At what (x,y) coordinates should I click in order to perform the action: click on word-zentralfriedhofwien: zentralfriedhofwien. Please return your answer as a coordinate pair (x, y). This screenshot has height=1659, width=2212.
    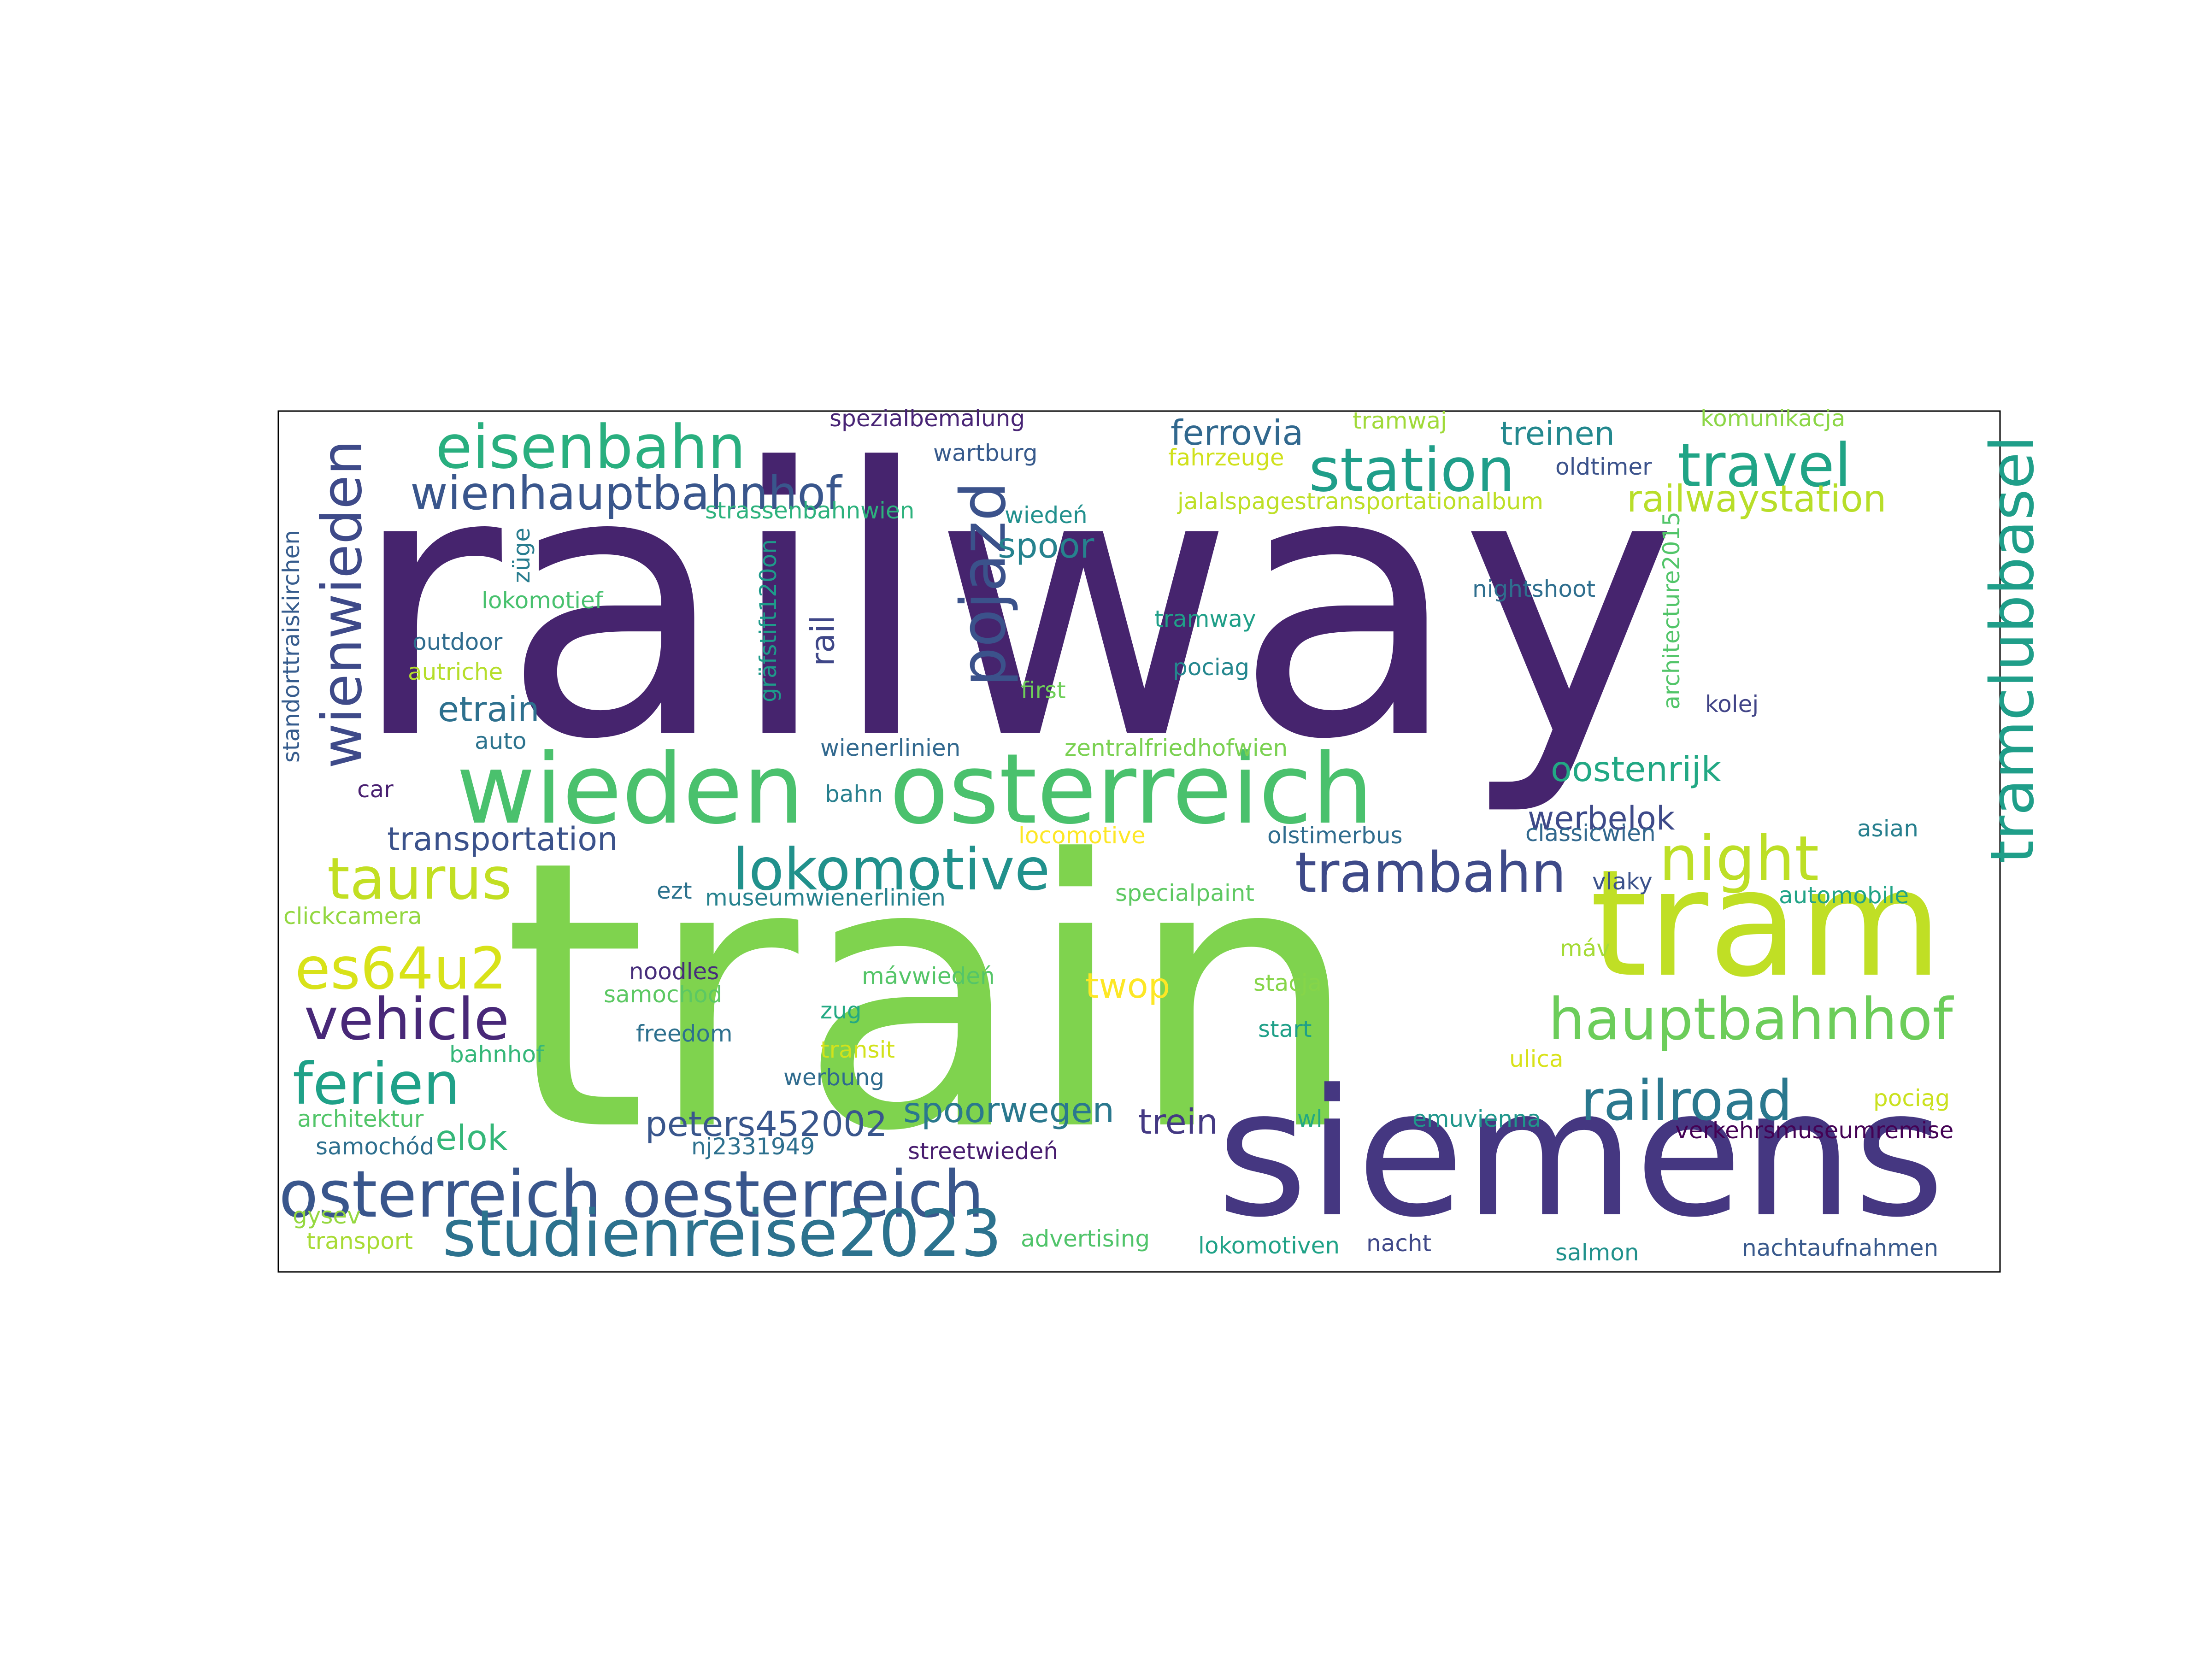
    Looking at the image, I should click on (1176, 748).